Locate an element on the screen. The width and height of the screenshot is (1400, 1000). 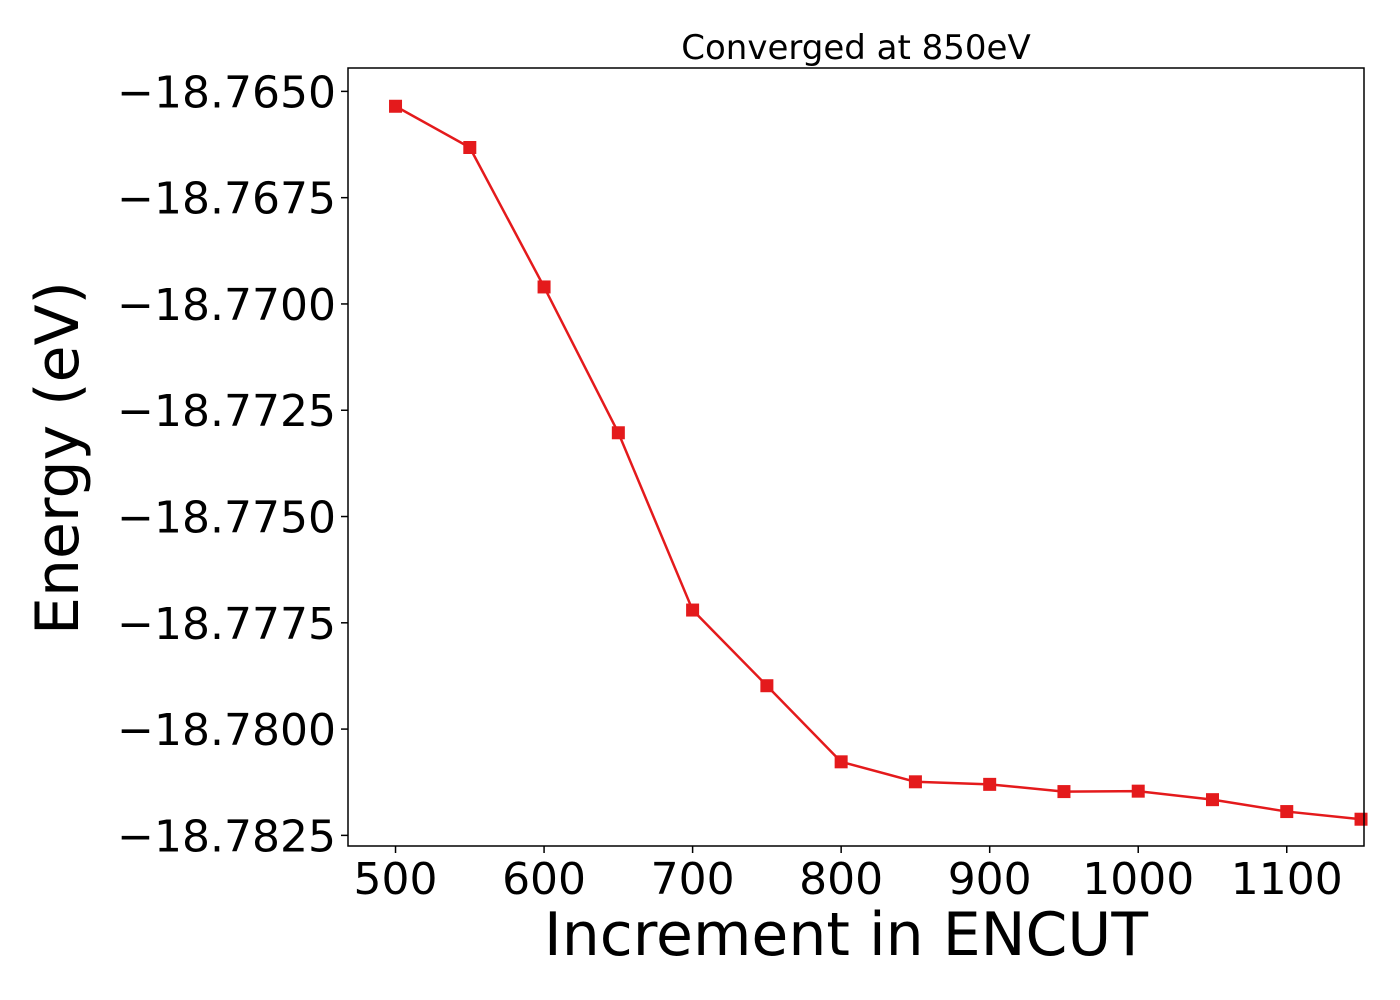
x-tick-label: 600 is located at coordinates (544, 879).